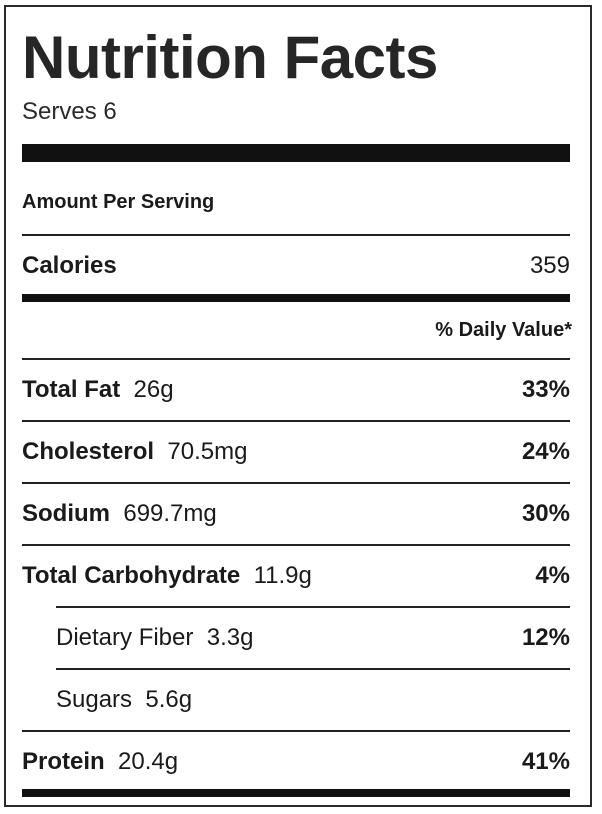  I want to click on daily-value-header: % Daily Value*, so click(503, 330).